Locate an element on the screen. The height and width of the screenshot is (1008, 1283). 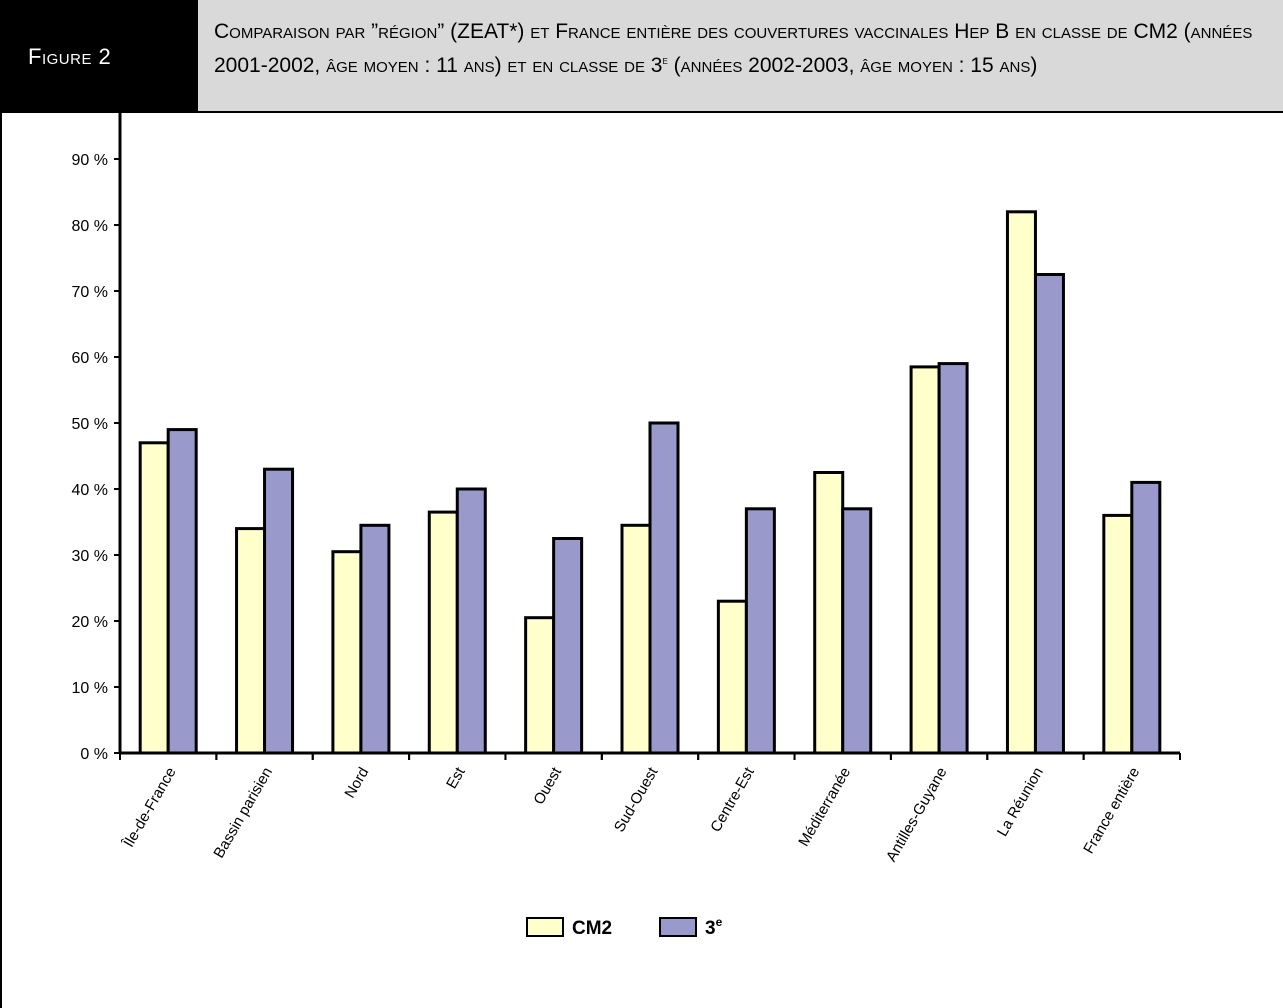
y-tick-label: 10 % is located at coordinates (90, 688).